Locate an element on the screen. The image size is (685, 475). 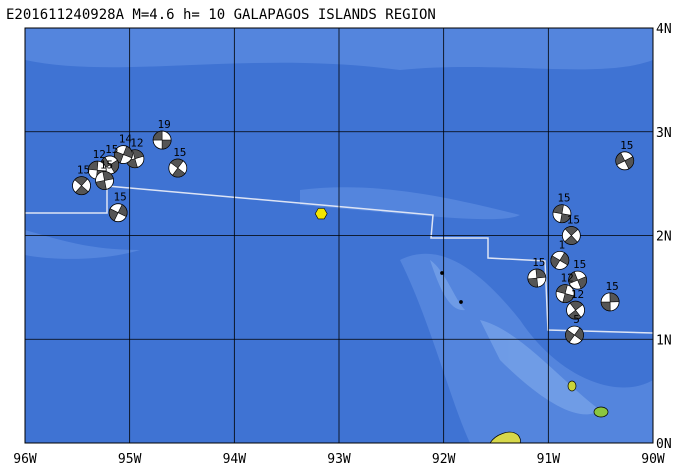
x-tick-label: 93W is located at coordinates (339, 459).